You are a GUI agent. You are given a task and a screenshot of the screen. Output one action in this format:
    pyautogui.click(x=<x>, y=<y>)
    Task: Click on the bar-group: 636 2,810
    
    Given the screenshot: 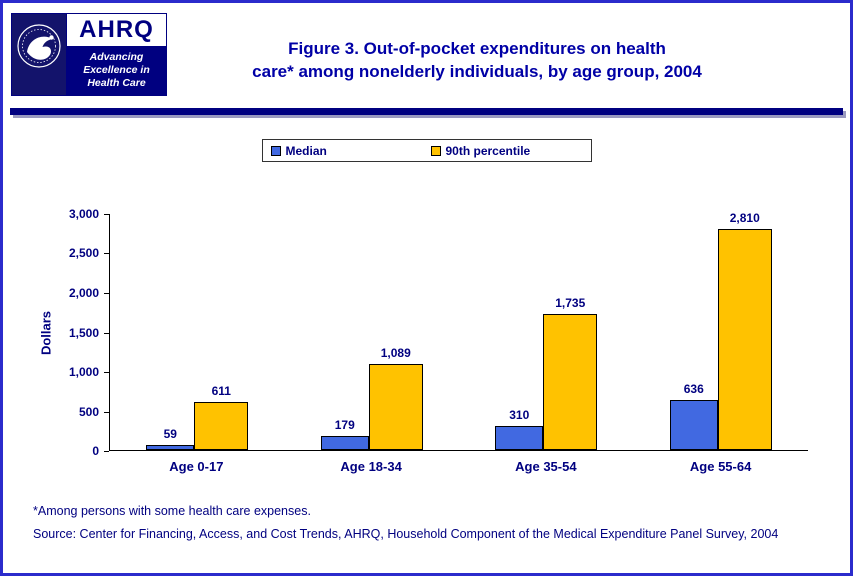 What is the action you would take?
    pyautogui.click(x=720, y=330)
    